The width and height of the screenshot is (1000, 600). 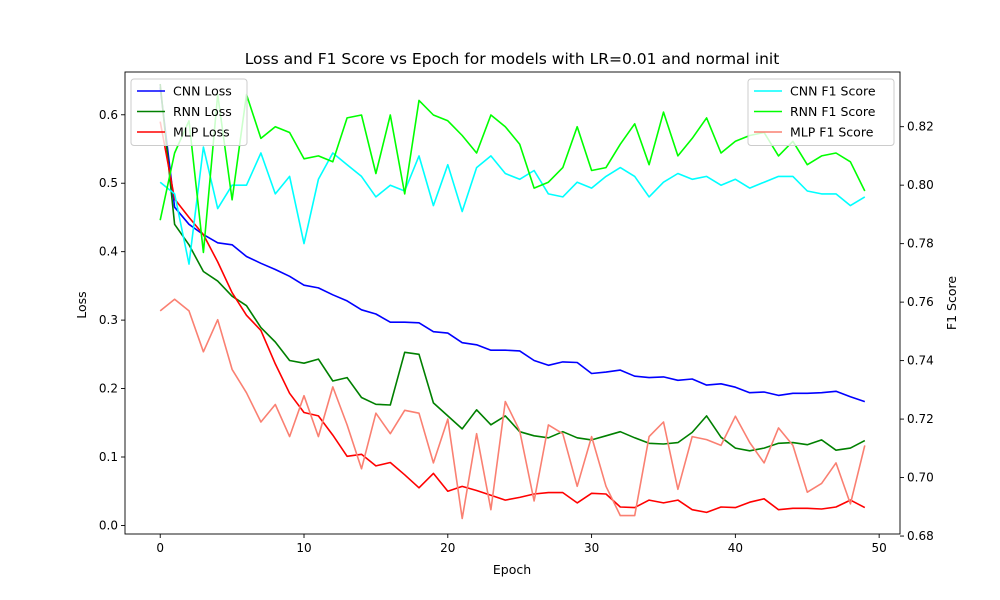 I want to click on y-right-tick-label: 0.82, so click(x=920, y=127).